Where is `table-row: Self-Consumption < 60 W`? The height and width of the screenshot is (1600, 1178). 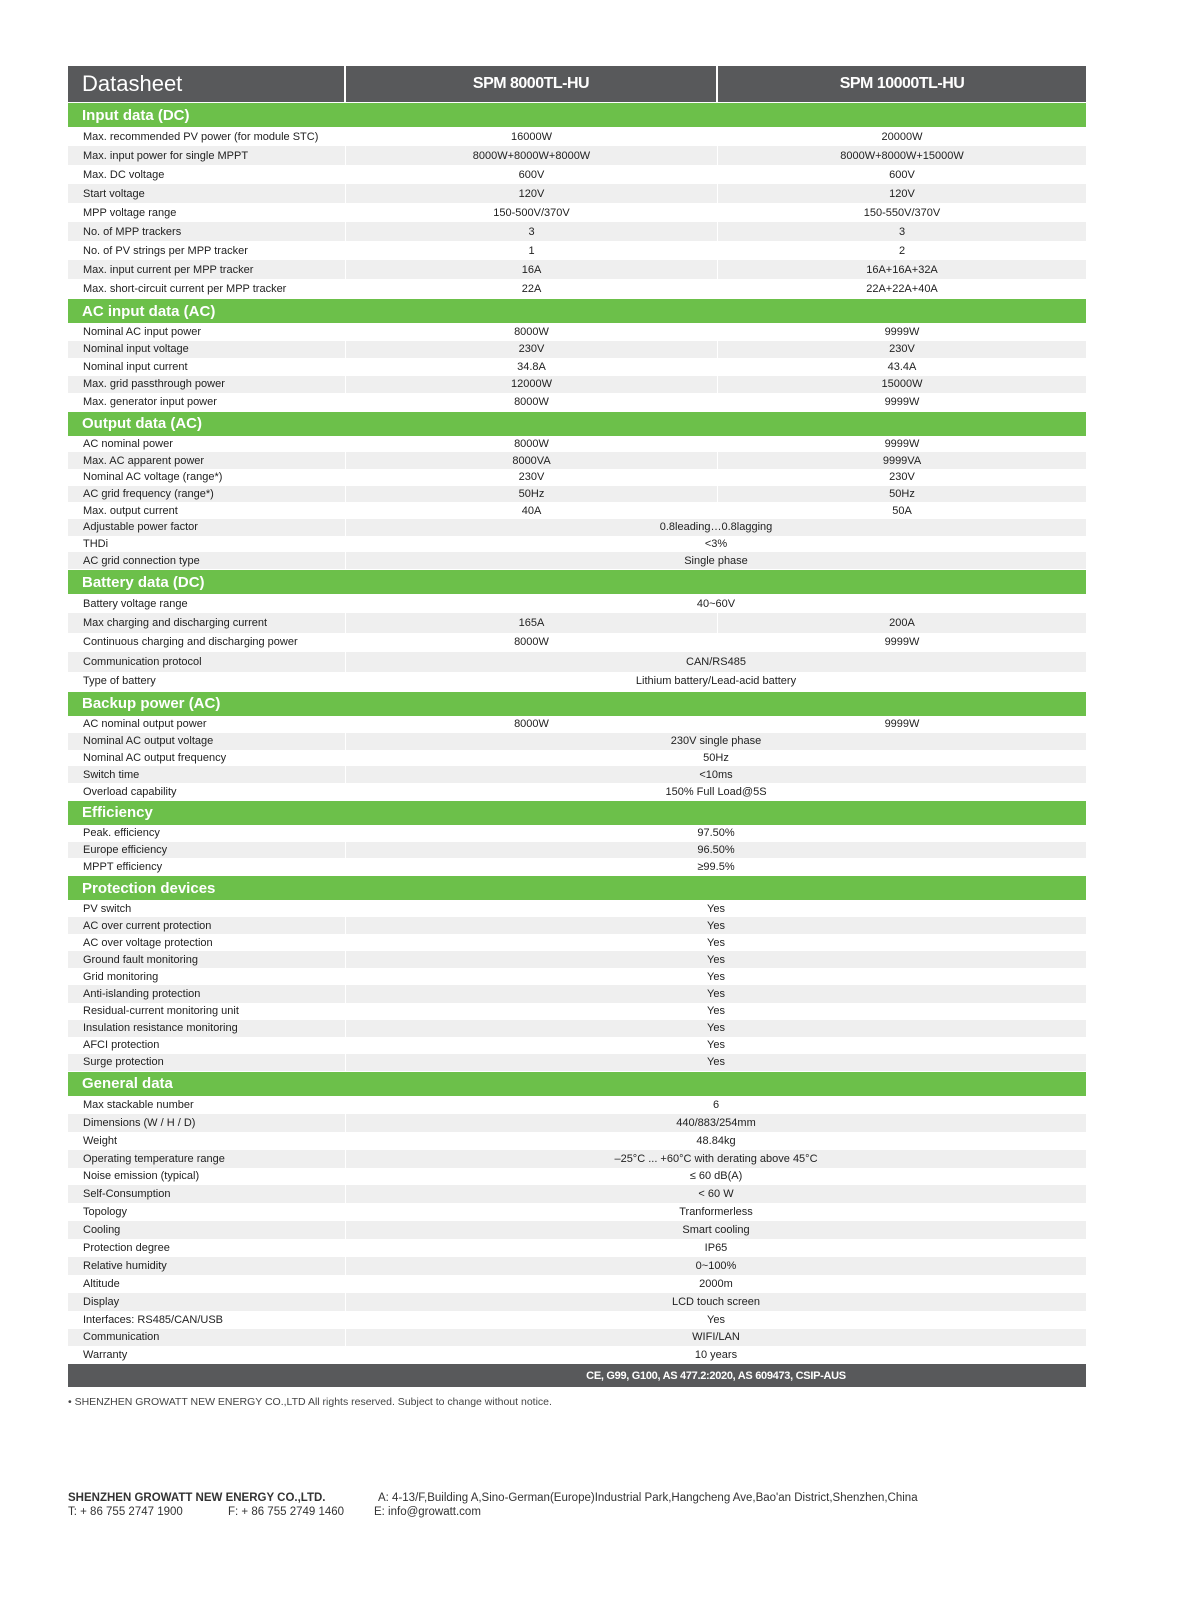 table-row: Self-Consumption < 60 W is located at coordinates (577, 1194).